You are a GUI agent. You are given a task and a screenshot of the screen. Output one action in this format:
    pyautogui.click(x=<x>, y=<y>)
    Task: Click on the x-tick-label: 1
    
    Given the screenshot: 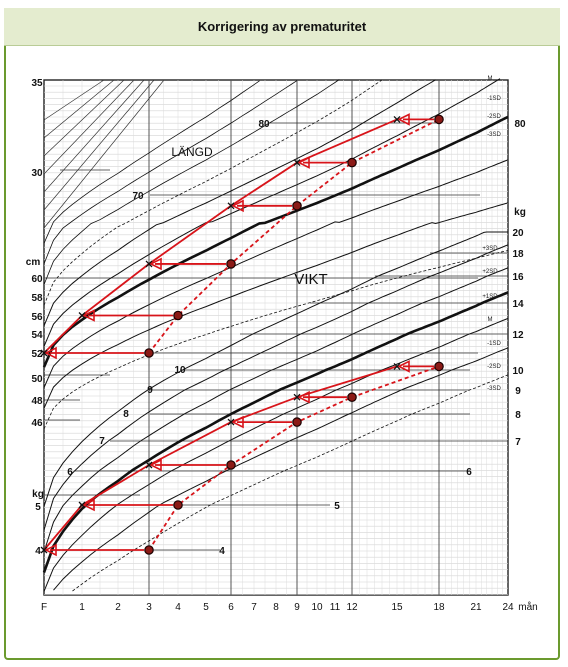 What is the action you would take?
    pyautogui.click(x=82, y=607)
    